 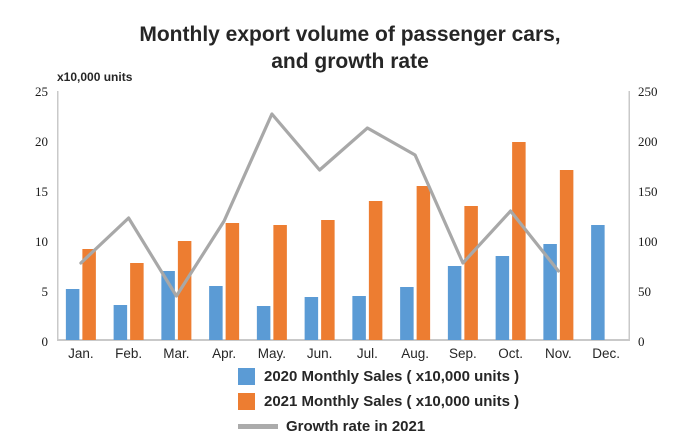 I want to click on x-axis-label: Nov., so click(x=558, y=353).